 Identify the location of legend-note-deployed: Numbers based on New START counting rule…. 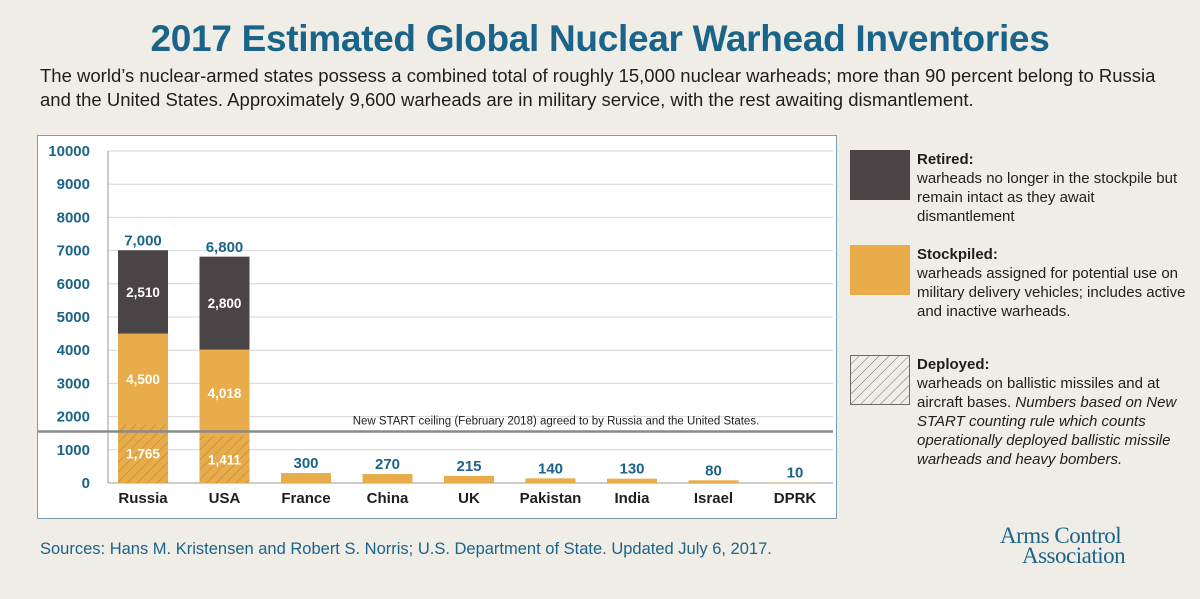
(1047, 431).